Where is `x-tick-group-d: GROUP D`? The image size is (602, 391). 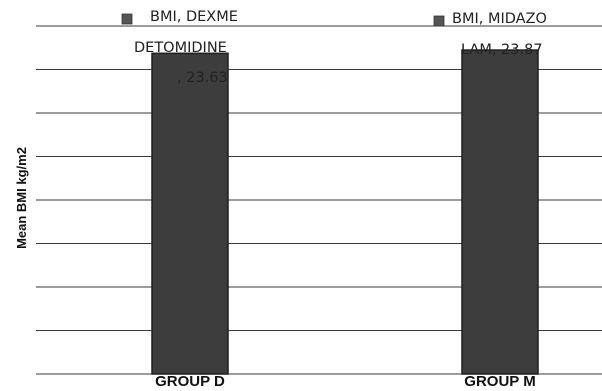 x-tick-group-d: GROUP D is located at coordinates (190, 381).